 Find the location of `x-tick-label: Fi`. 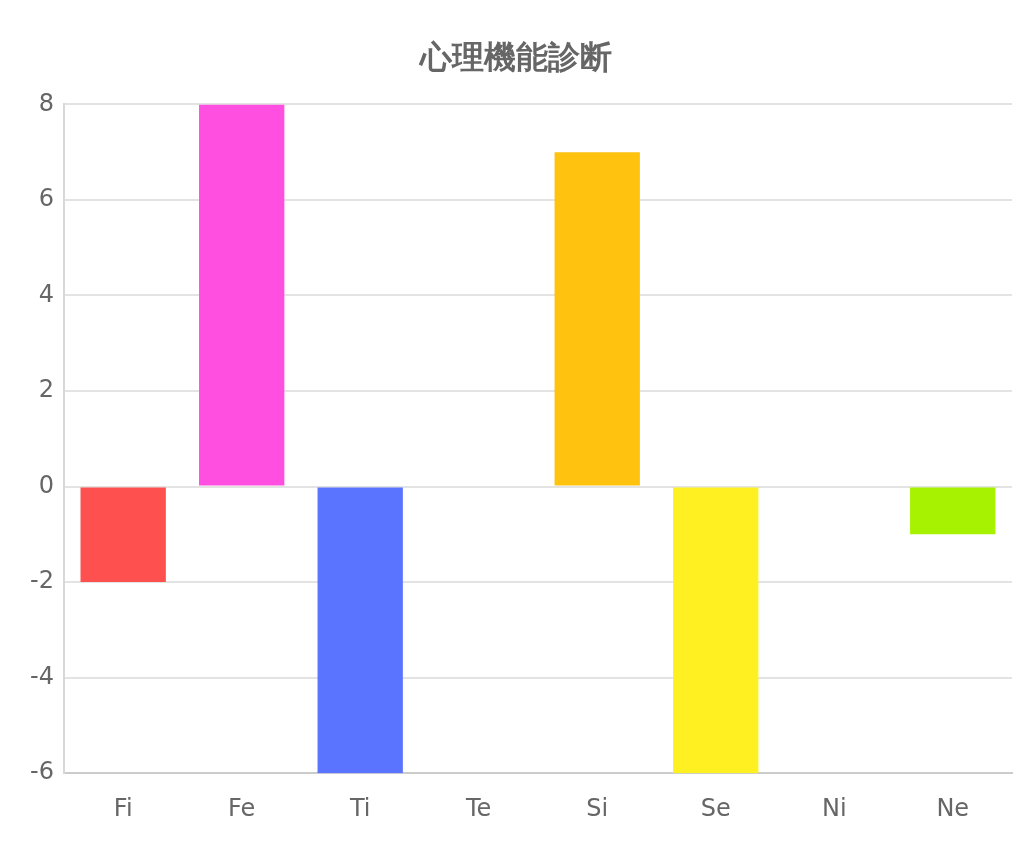

x-tick-label: Fi is located at coordinates (123, 807).